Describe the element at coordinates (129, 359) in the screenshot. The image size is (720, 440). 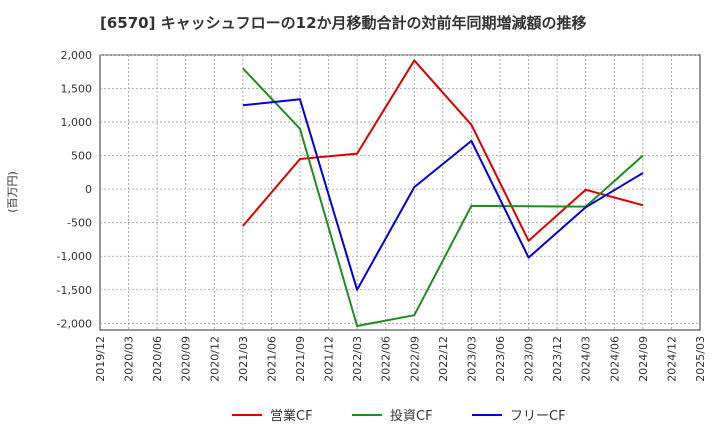
I see `x-tick-label: 2020/03` at that location.